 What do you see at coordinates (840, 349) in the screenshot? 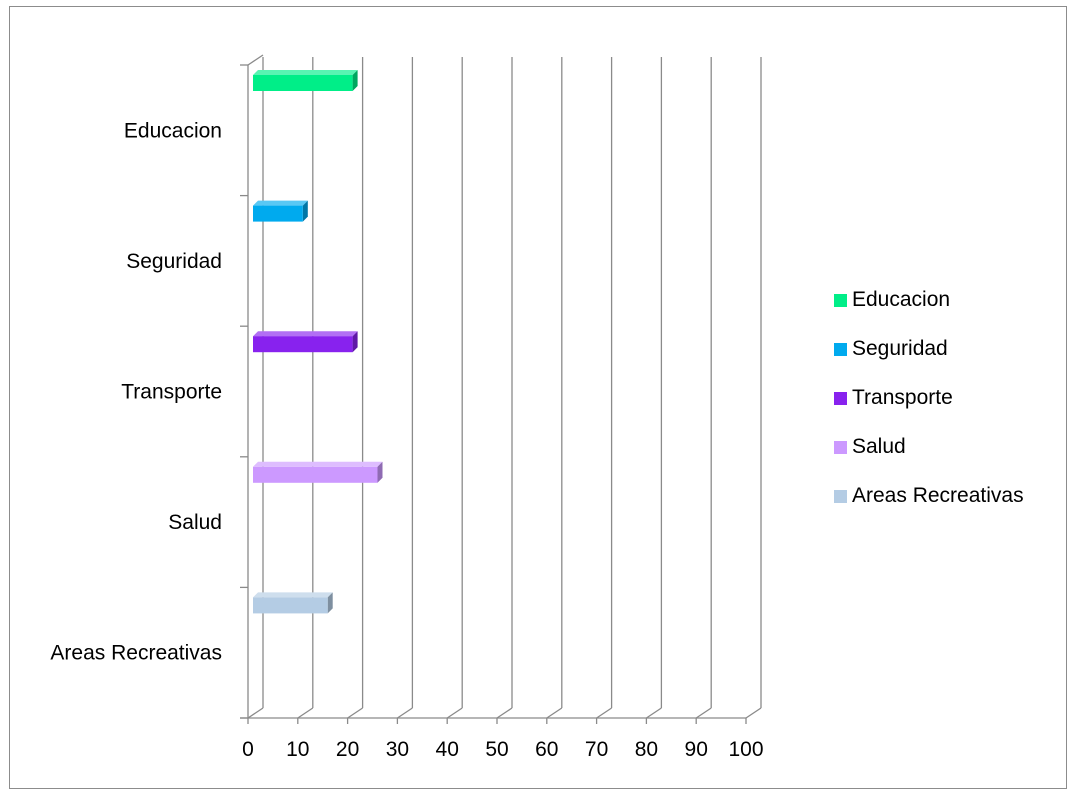
I see `legend-swatch-seguridad` at bounding box center [840, 349].